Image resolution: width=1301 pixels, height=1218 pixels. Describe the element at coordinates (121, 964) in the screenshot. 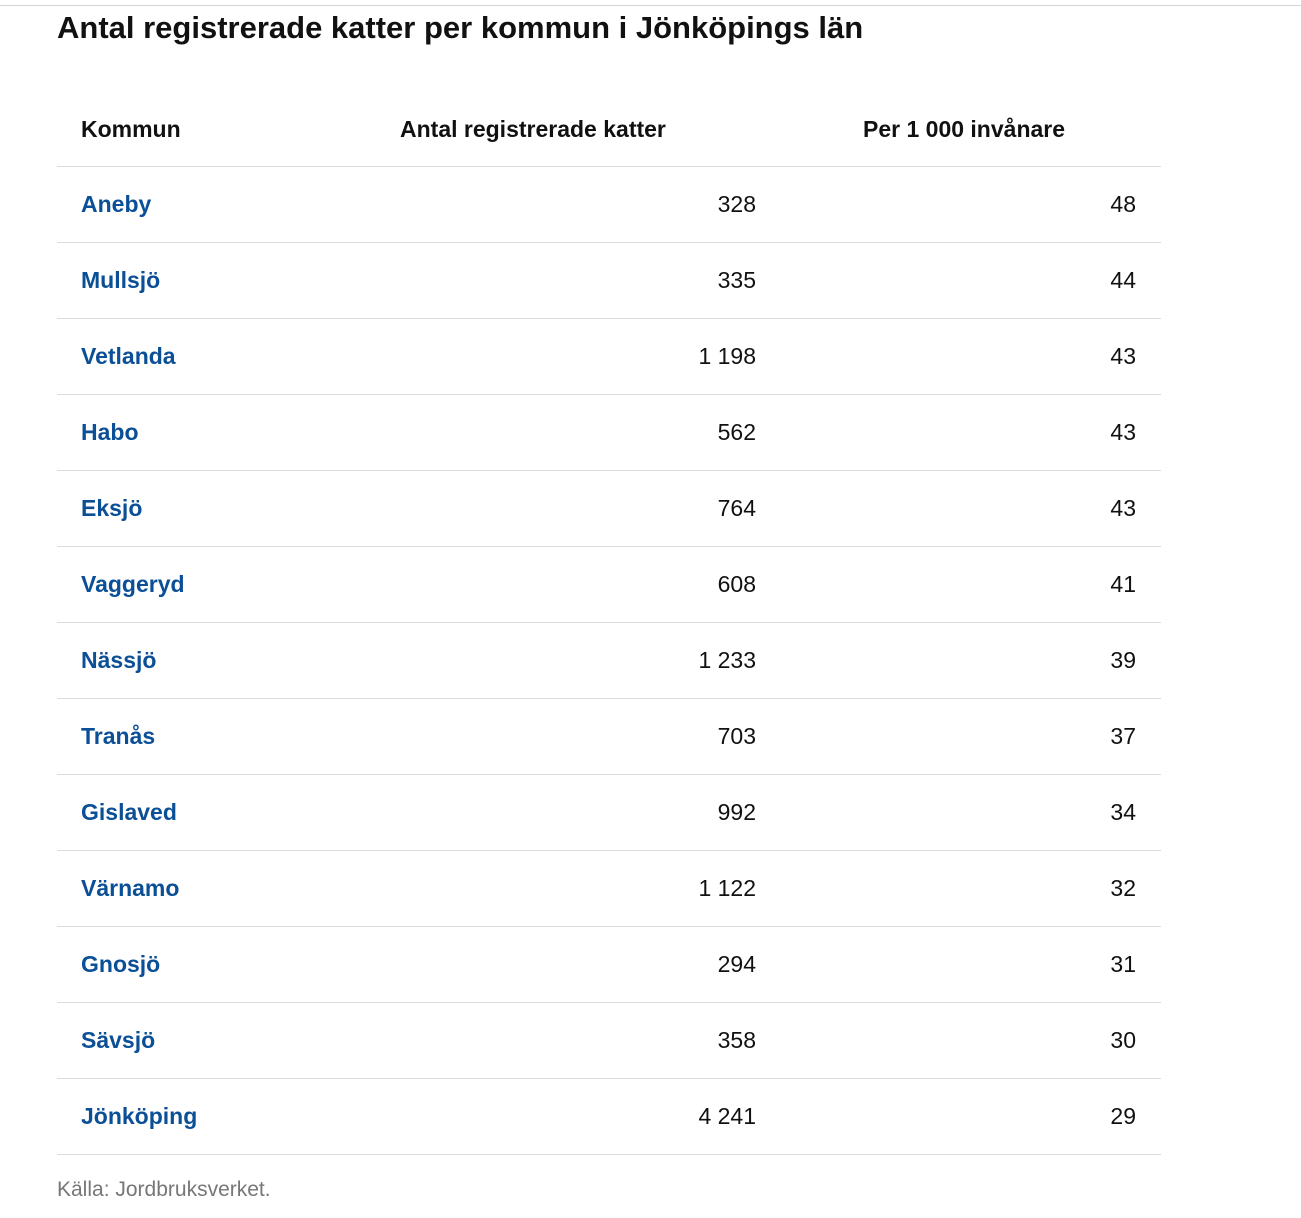

I see `kommun-link: Gnosjö` at that location.